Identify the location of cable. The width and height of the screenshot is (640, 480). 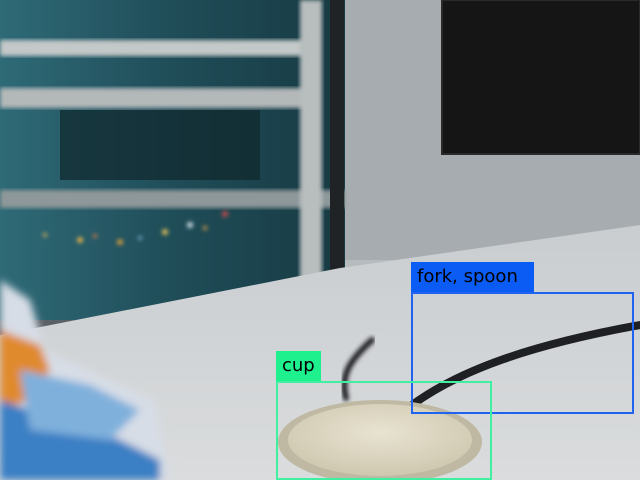
(490, 365).